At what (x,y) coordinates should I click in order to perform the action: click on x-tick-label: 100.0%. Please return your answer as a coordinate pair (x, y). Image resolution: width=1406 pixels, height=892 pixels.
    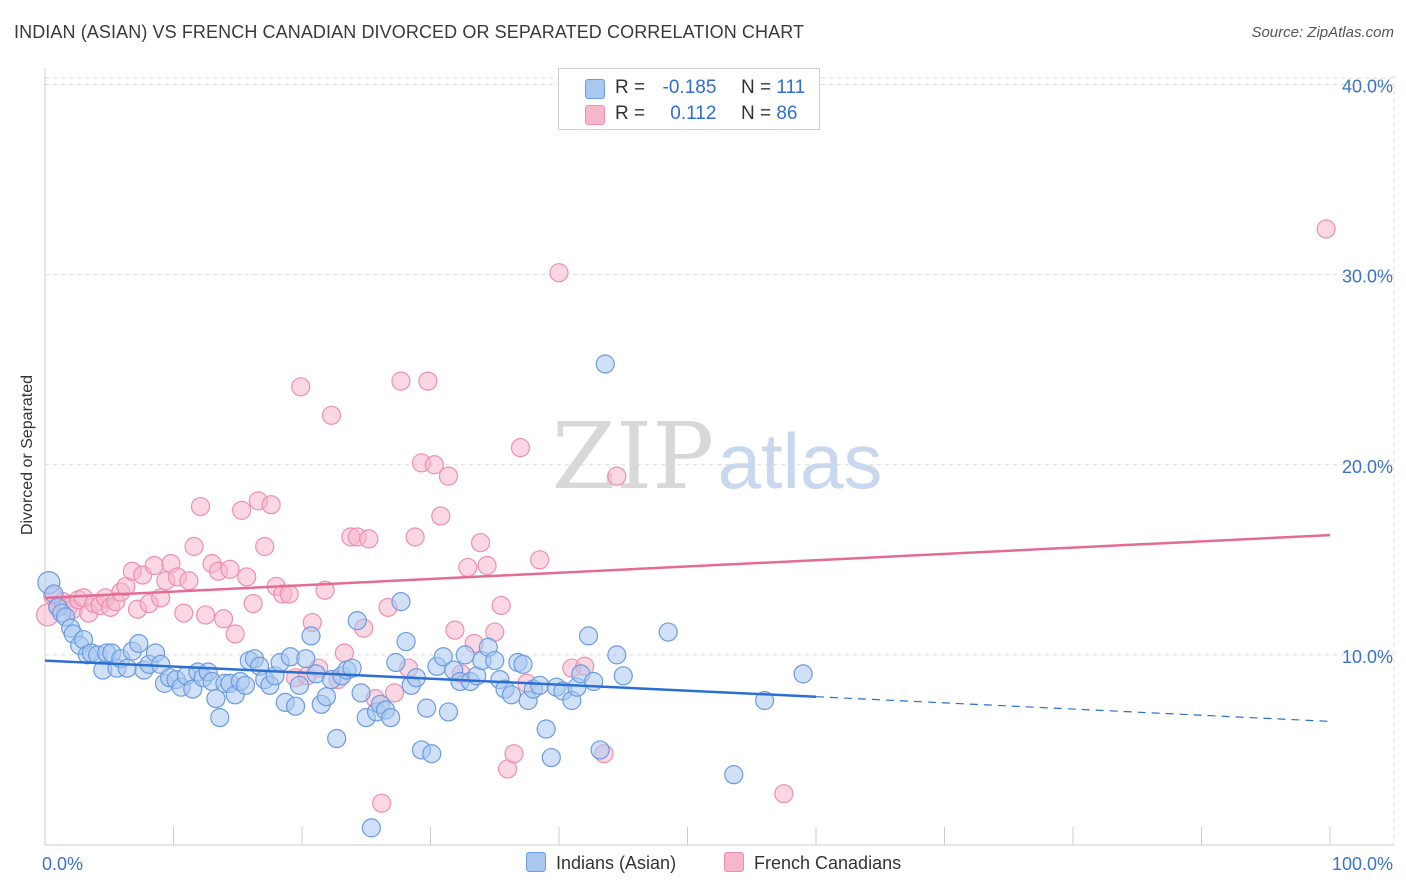
    Looking at the image, I should click on (1362, 864).